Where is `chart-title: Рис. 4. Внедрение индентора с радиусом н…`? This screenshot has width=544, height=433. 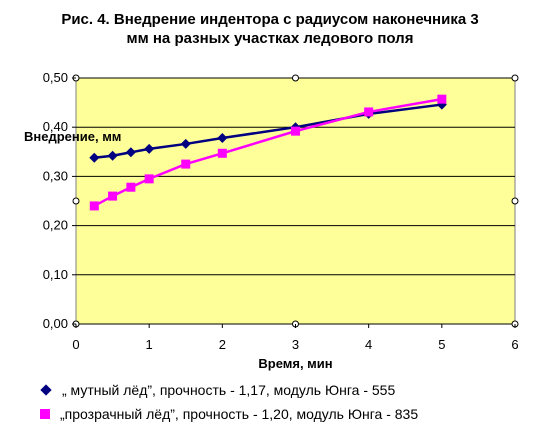
chart-title: Рис. 4. Внедрение индентора с радиусом н… is located at coordinates (270, 29).